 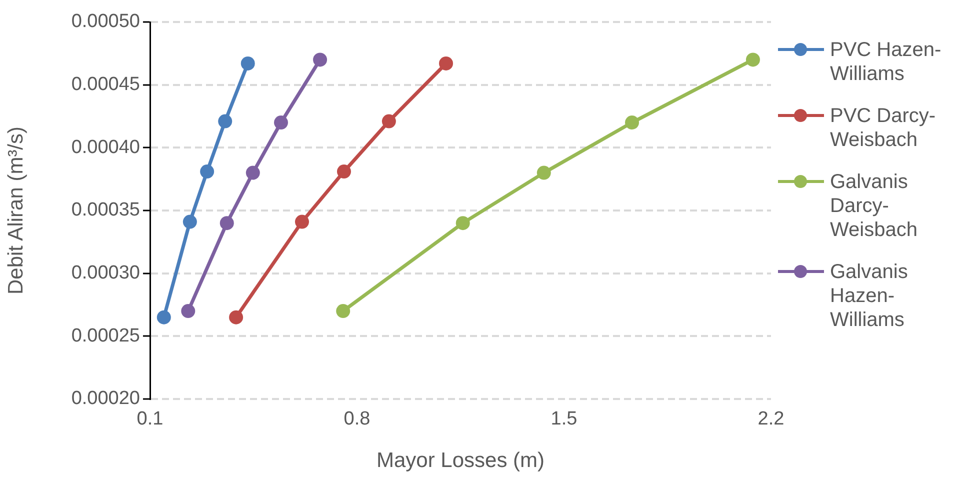 I want to click on x-tick-label: 0.8, so click(x=357, y=419).